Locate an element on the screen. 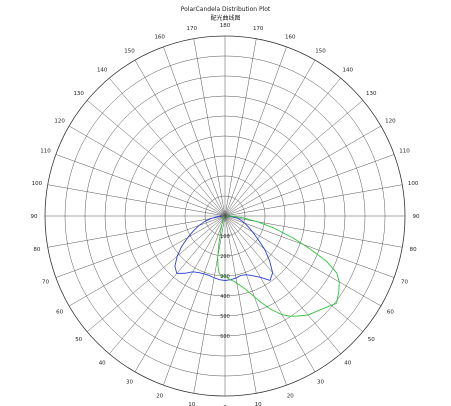 The height and width of the screenshot is (406, 451). chart-subtitle: 配光曲线图 is located at coordinates (225, 18).